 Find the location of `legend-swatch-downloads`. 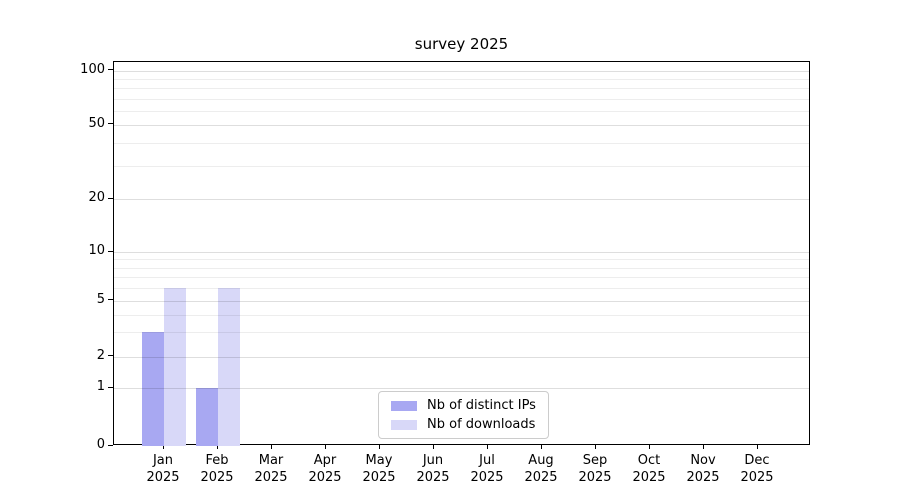

legend-swatch-downloads is located at coordinates (404, 424).